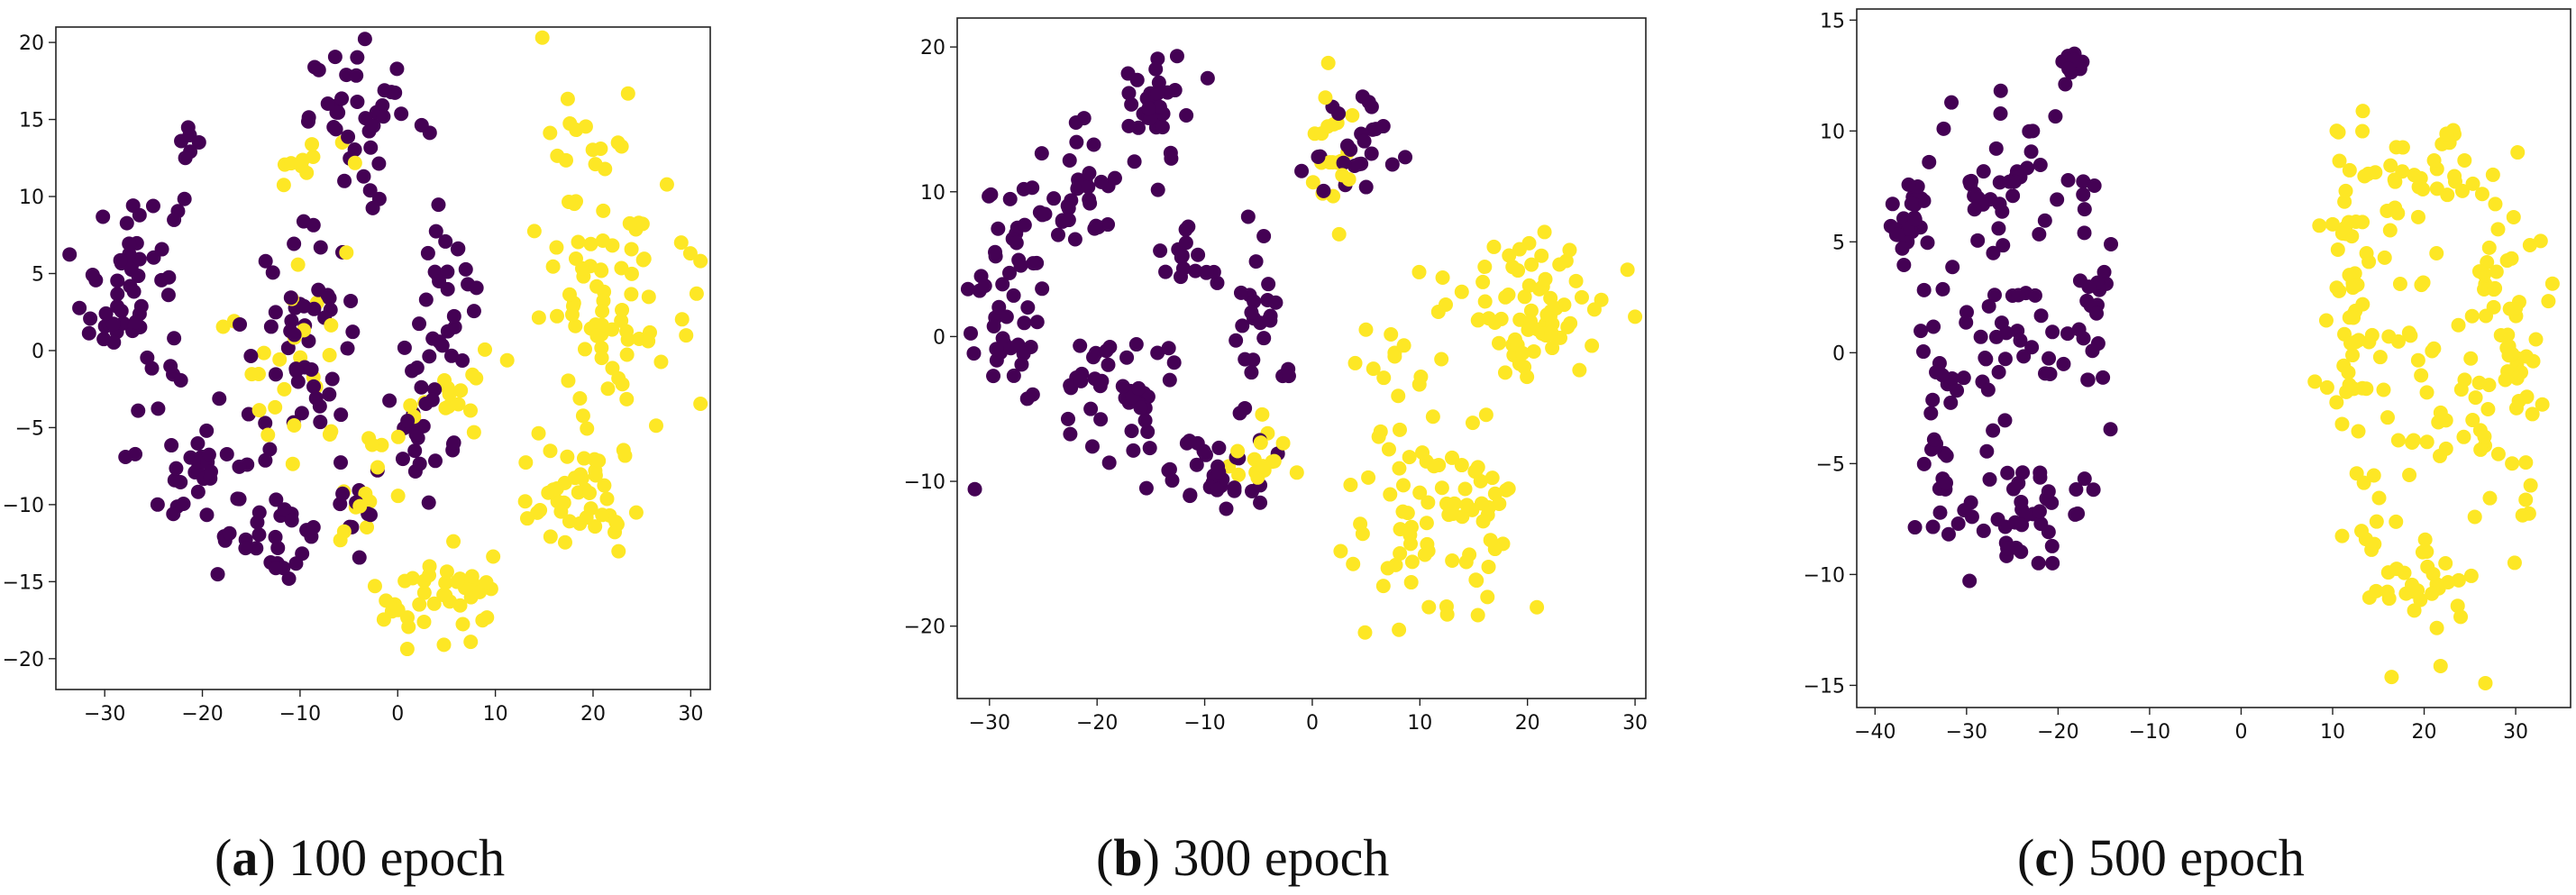  What do you see at coordinates (690, 714) in the screenshot?
I see `x-tick-label: 30` at bounding box center [690, 714].